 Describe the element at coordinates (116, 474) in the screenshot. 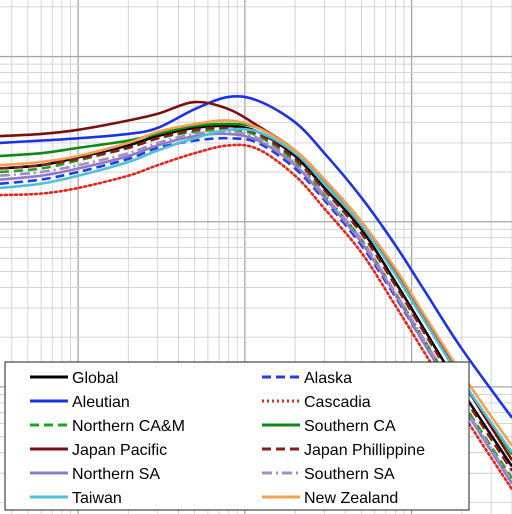

I see `legend-label-northern-sa: Northern SA` at that location.